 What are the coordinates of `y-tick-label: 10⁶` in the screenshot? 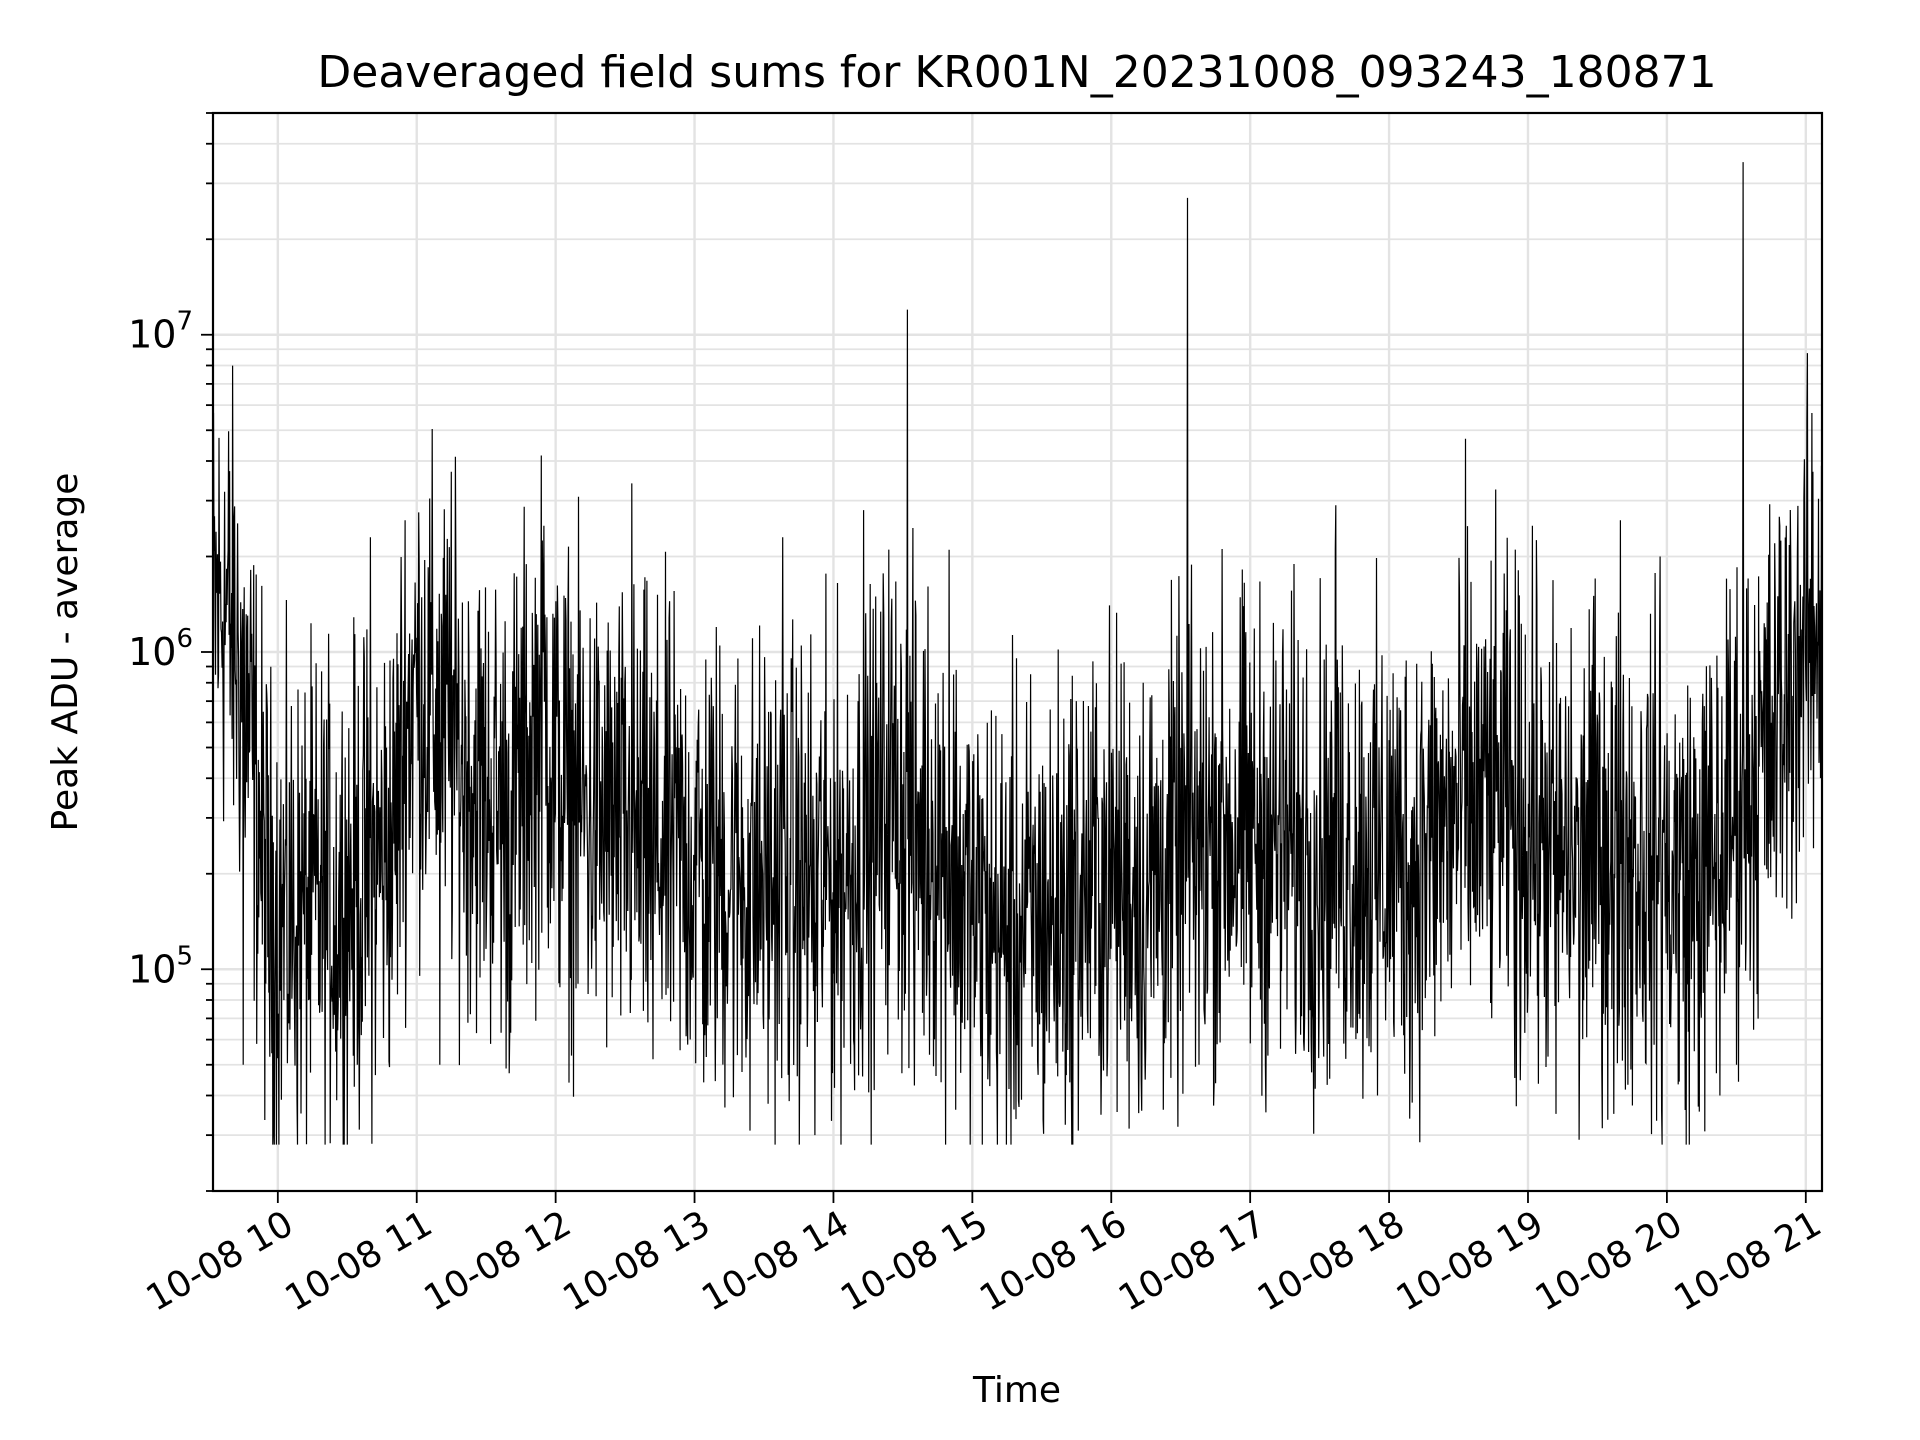 It's located at (160, 649).